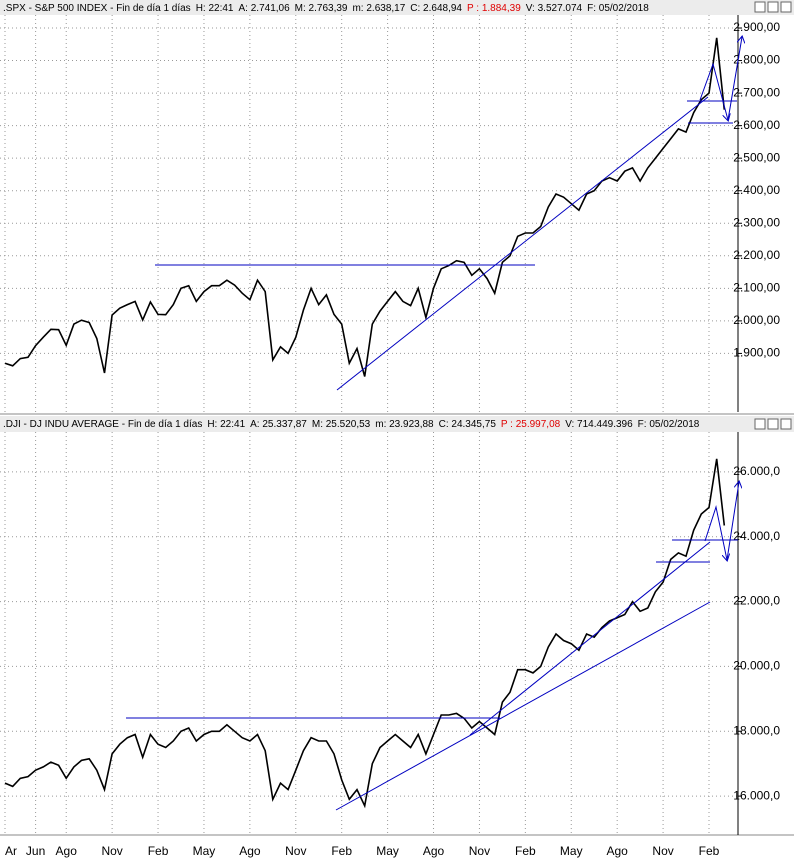 The width and height of the screenshot is (794, 860). Describe the element at coordinates (404, 424) in the screenshot. I see `header-field: m: 23.923,88` at that location.